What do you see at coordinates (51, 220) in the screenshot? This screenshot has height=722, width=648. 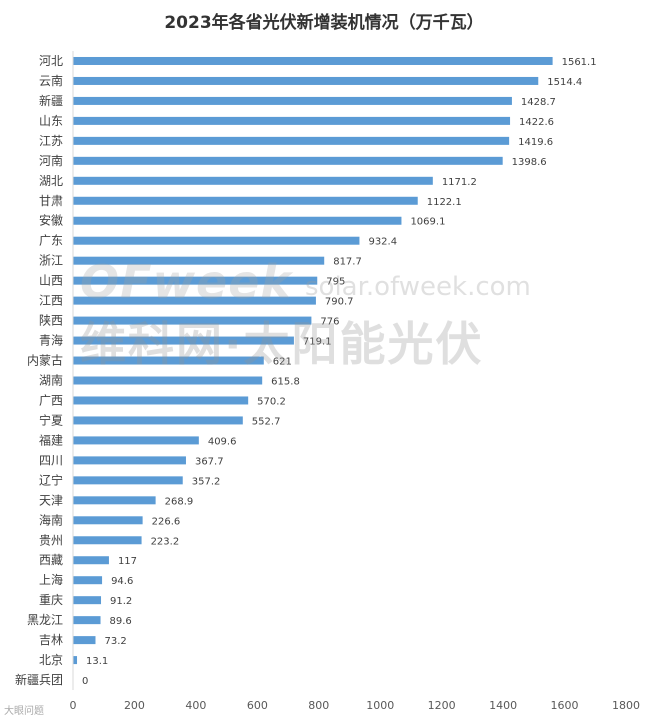 I see `category-label: 安徽` at bounding box center [51, 220].